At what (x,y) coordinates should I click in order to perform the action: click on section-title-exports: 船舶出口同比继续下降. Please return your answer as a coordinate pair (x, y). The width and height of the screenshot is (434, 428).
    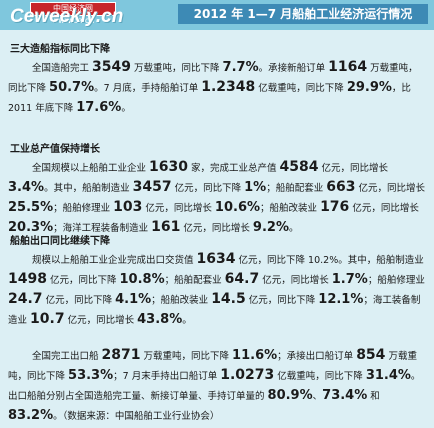
    Looking at the image, I should click on (60, 241).